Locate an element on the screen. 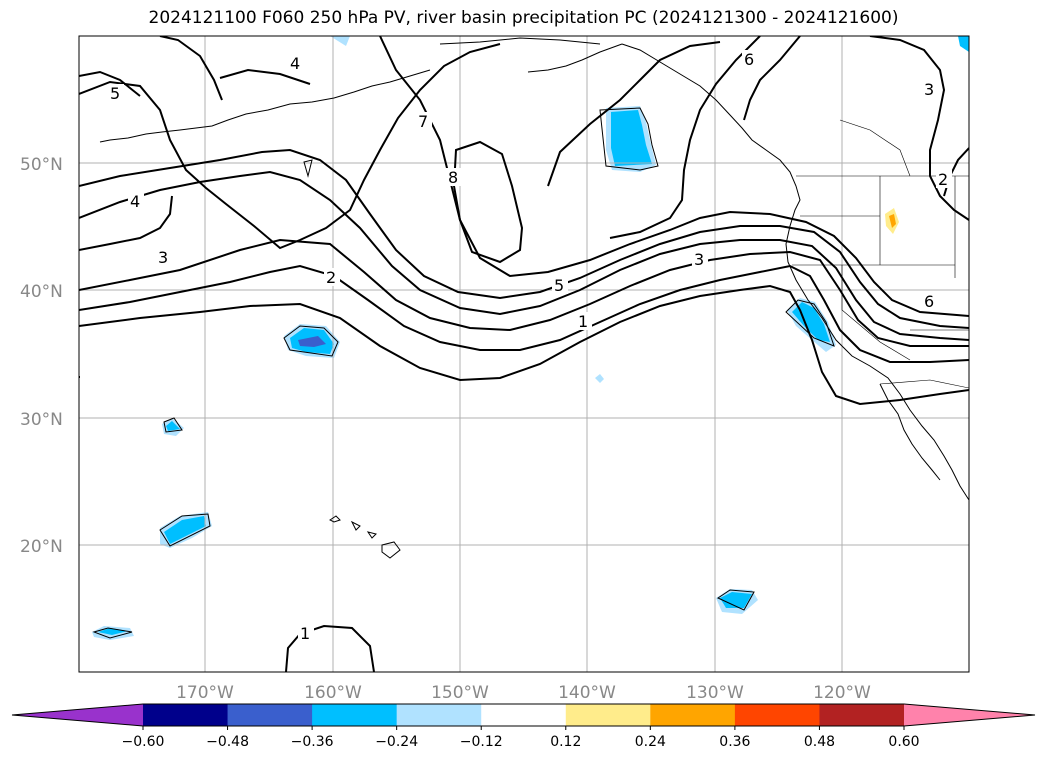 This screenshot has height=765, width=1047. colorbar-tick-label: 0.24 is located at coordinates (650, 742).